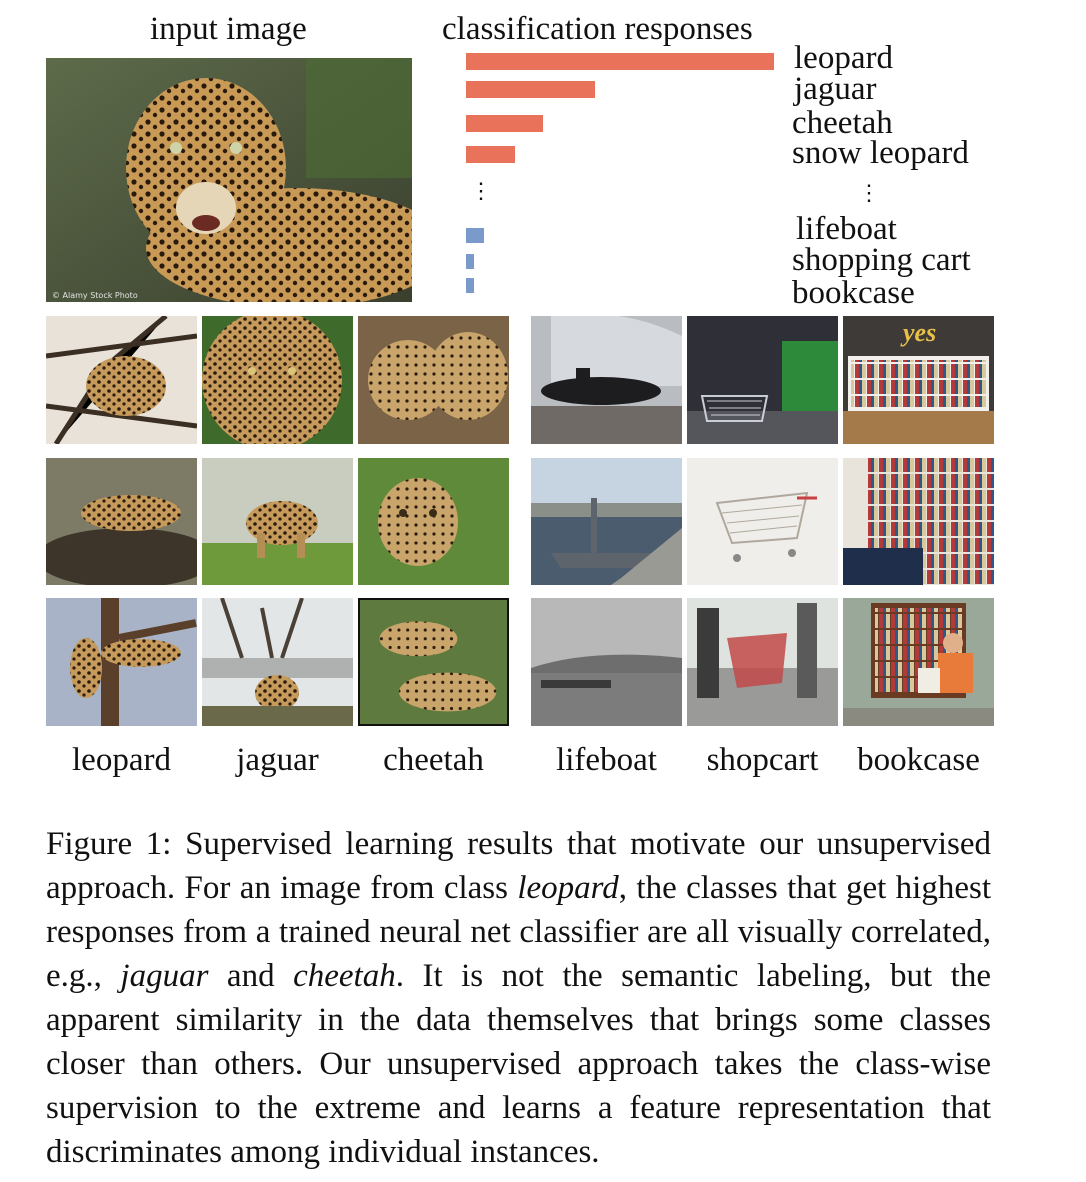 The height and width of the screenshot is (1182, 1086). I want to click on bookshelves-photo, so click(918, 521).